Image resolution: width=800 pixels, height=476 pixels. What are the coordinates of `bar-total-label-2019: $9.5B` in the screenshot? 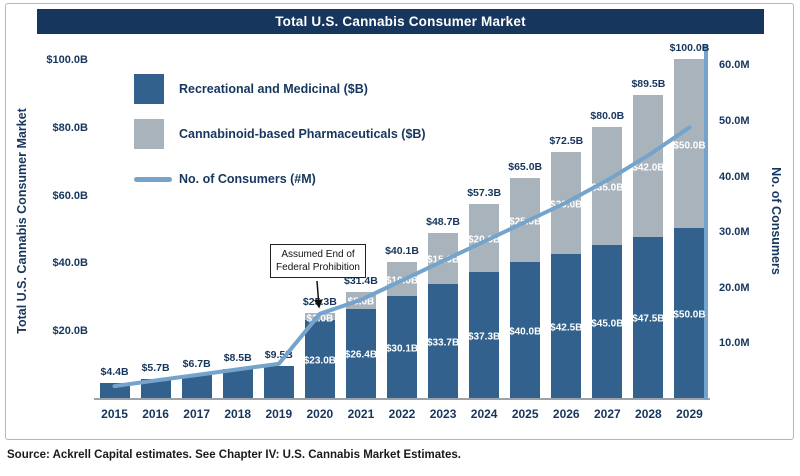 It's located at (278, 354).